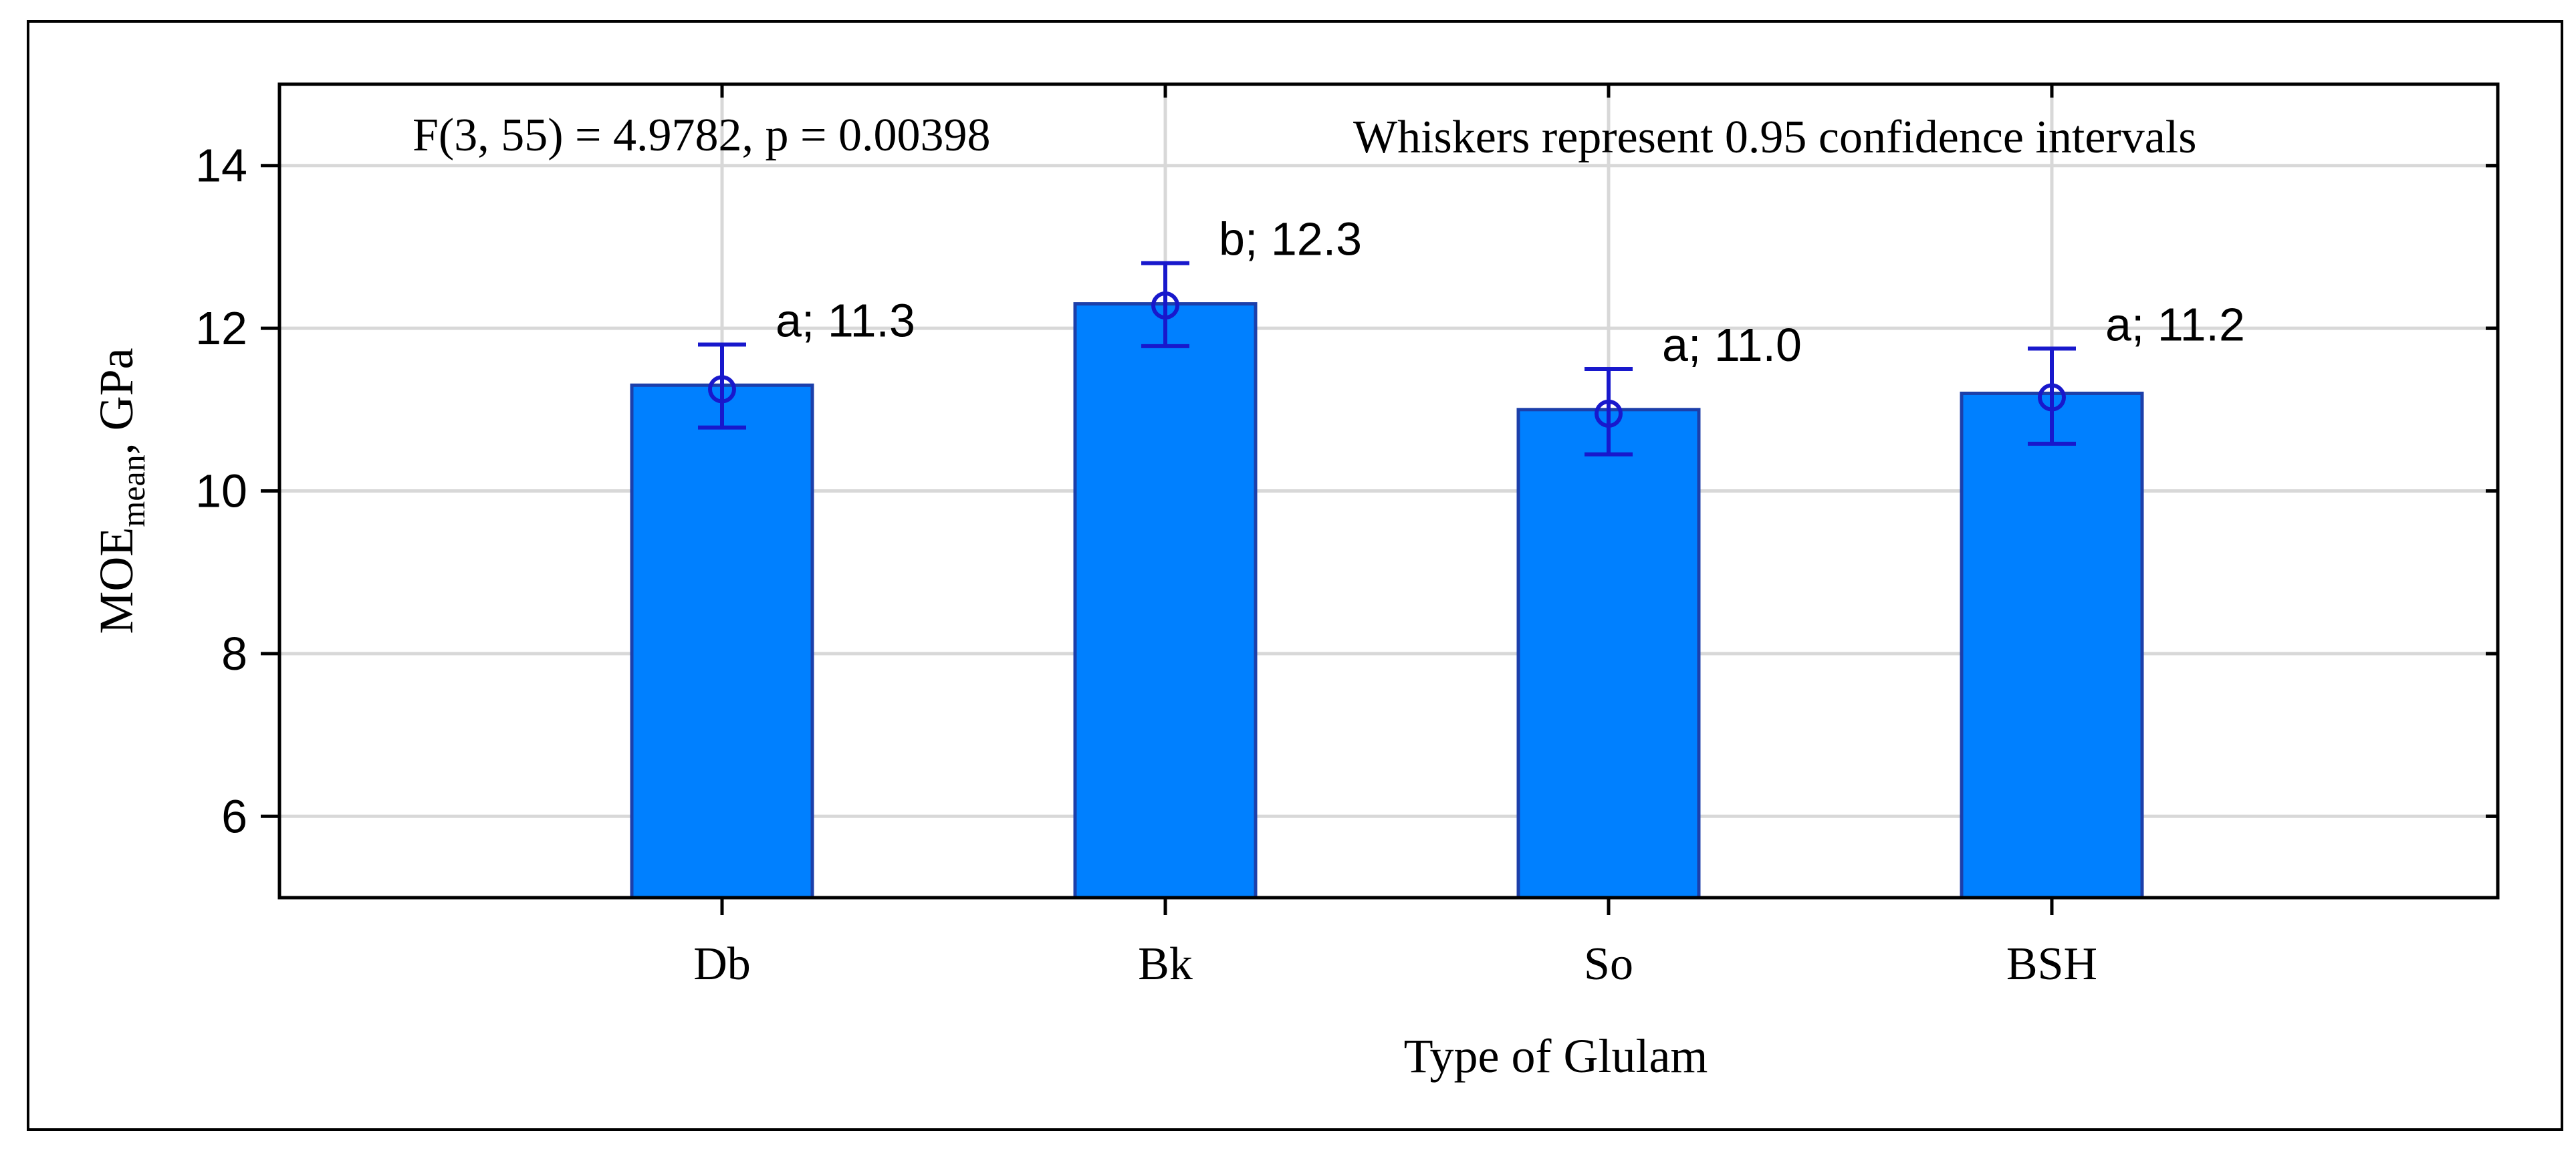 The height and width of the screenshot is (1157, 2576). What do you see at coordinates (1165, 964) in the screenshot?
I see `x-tick-label-bk: Bk` at bounding box center [1165, 964].